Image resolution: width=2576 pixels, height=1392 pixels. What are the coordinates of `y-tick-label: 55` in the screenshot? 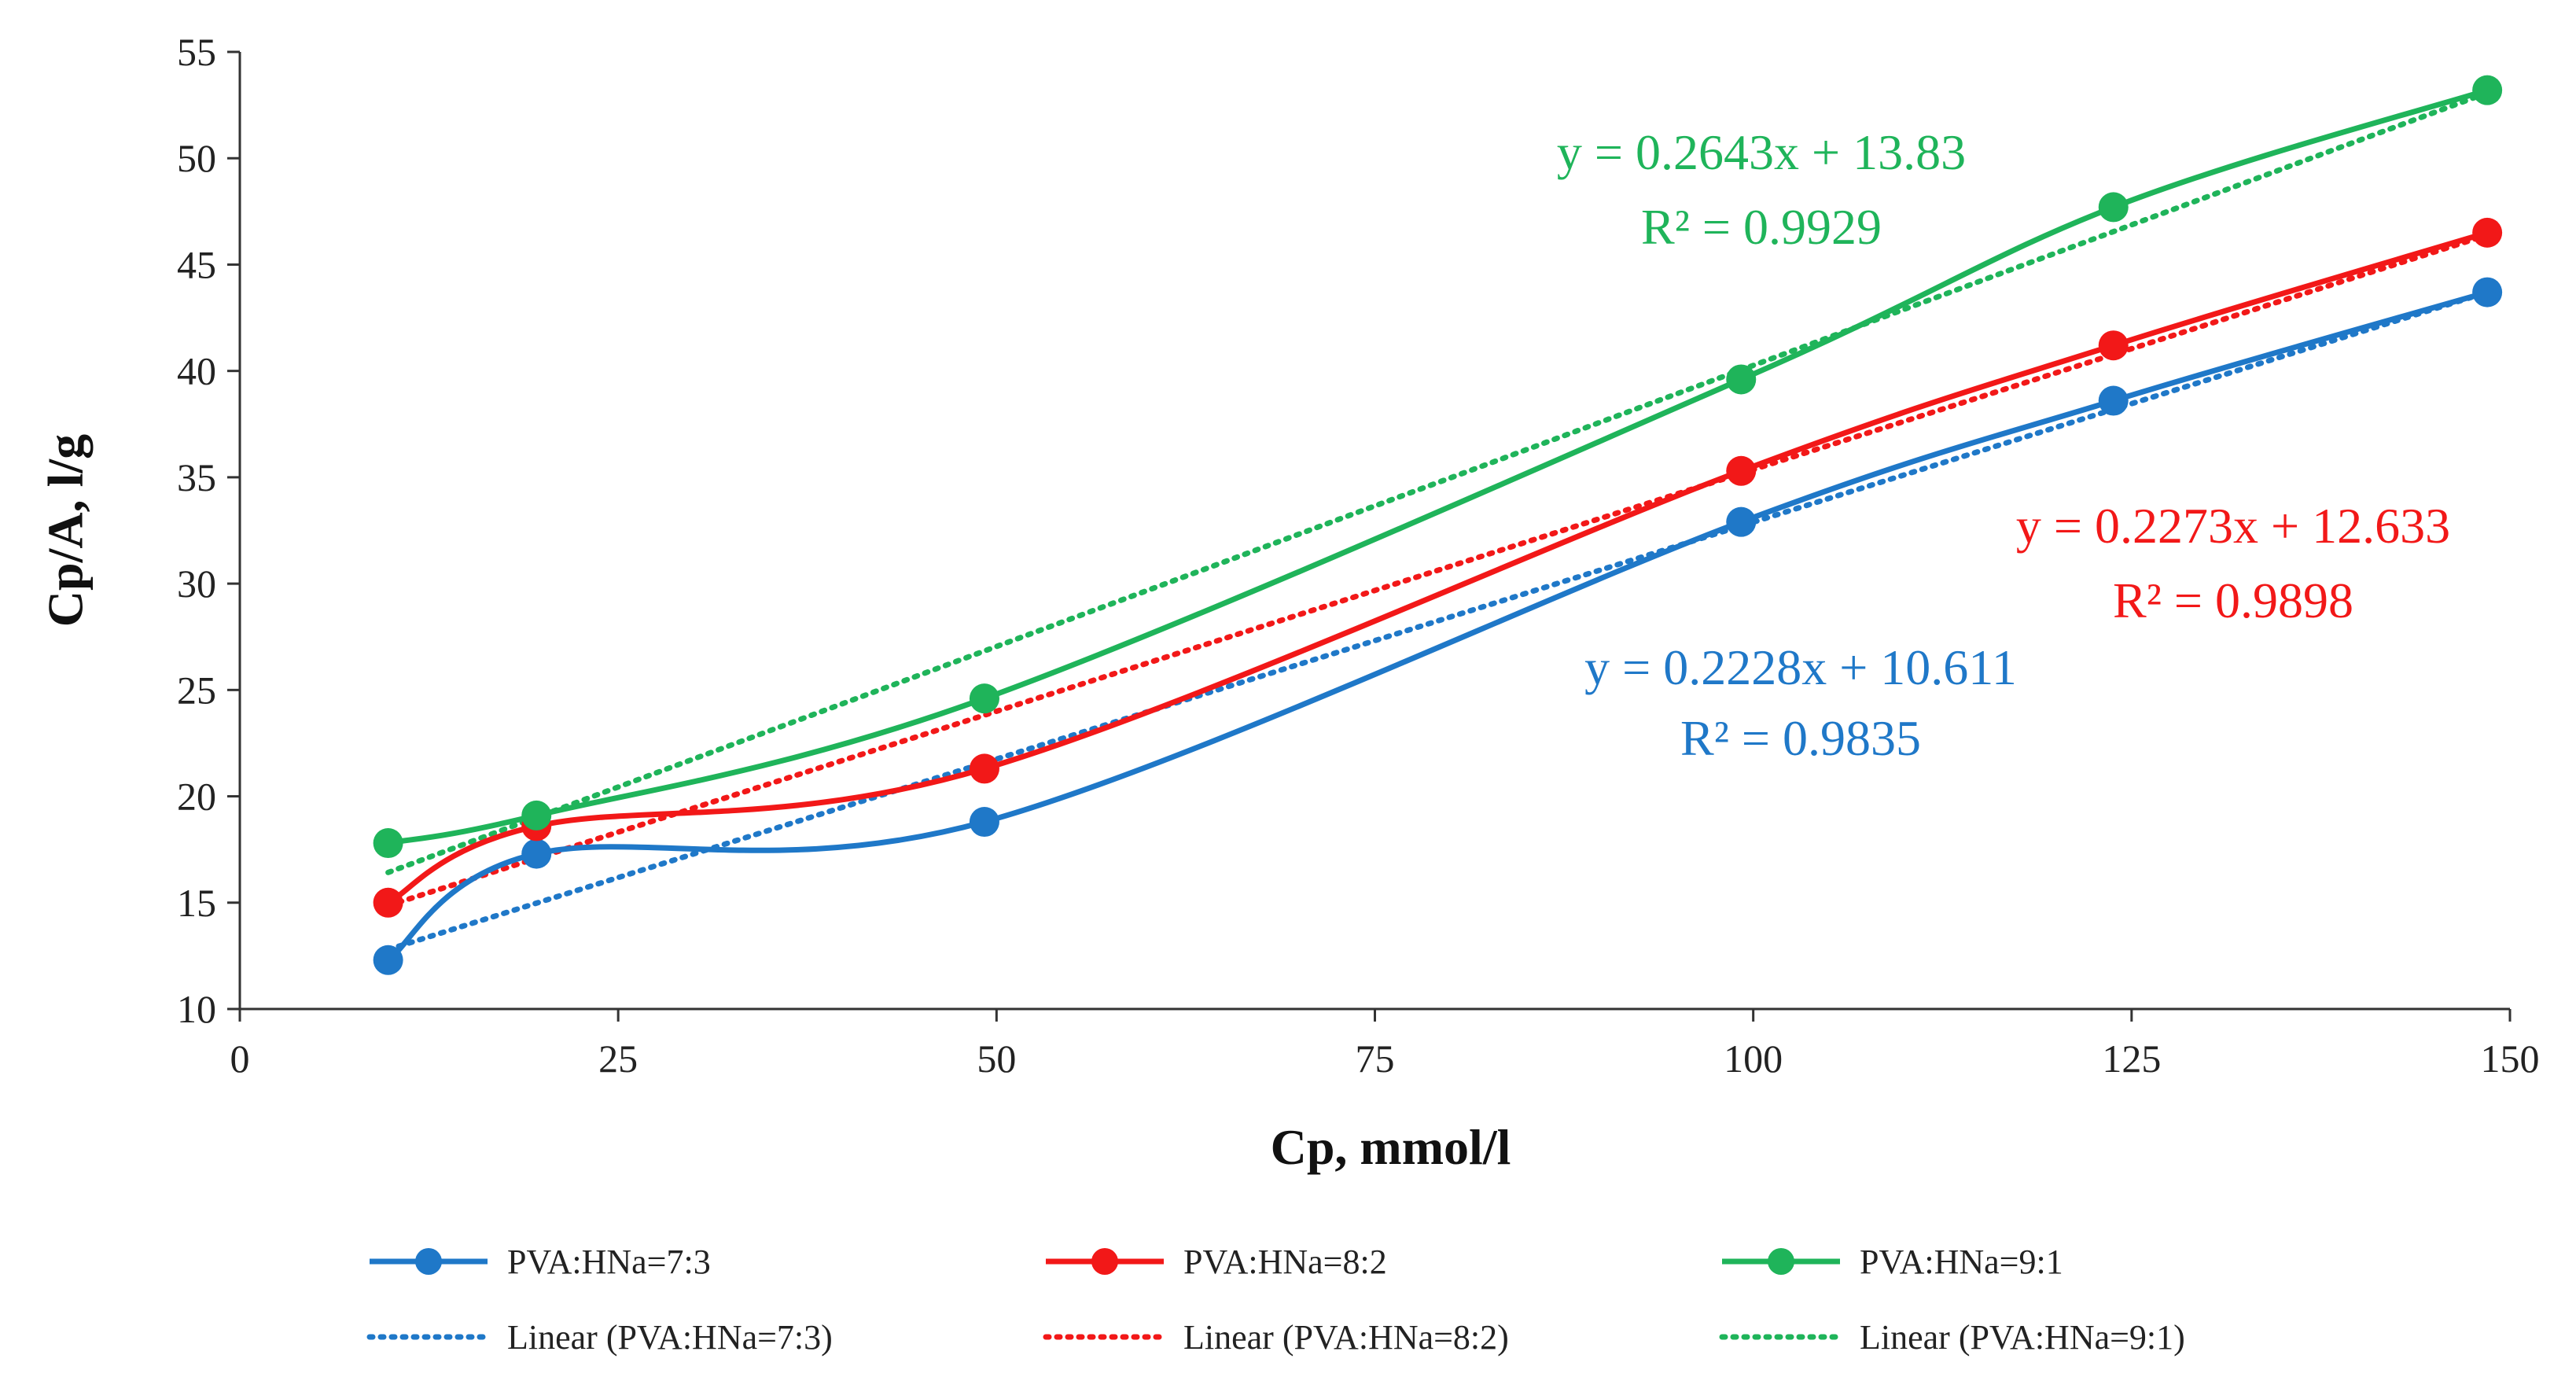 It's located at (197, 52).